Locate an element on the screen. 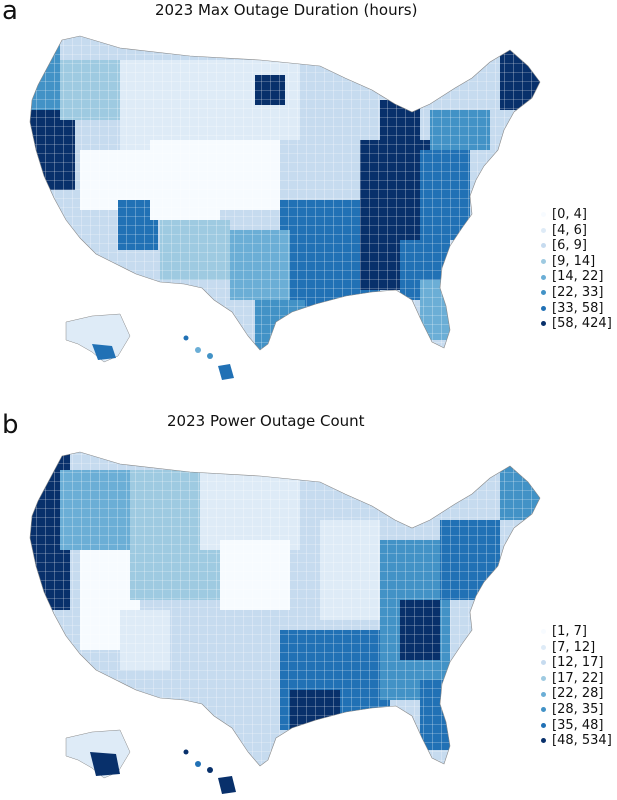 The width and height of the screenshot is (617, 800). legend-entry: [48, 534] is located at coordinates (576, 741).